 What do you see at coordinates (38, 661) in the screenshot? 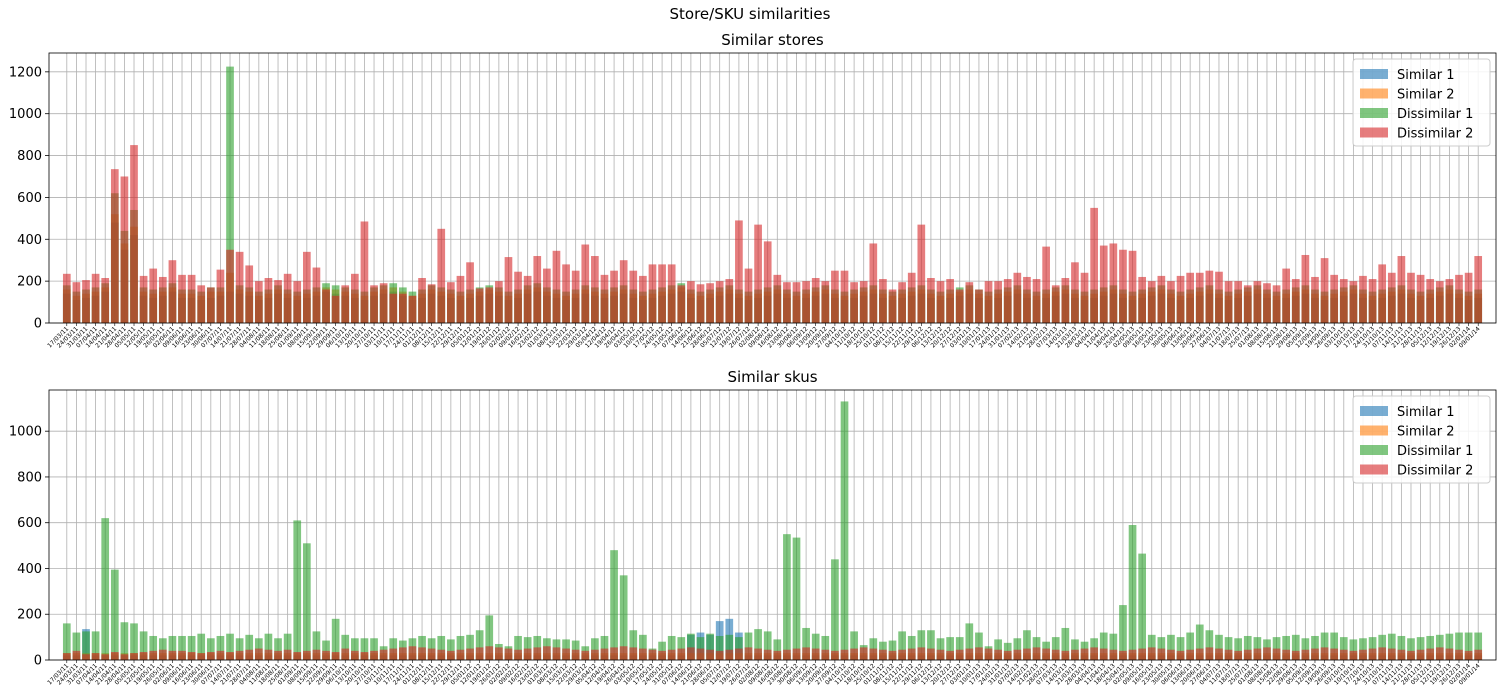
I see `y-tick-label: 0` at bounding box center [38, 661].